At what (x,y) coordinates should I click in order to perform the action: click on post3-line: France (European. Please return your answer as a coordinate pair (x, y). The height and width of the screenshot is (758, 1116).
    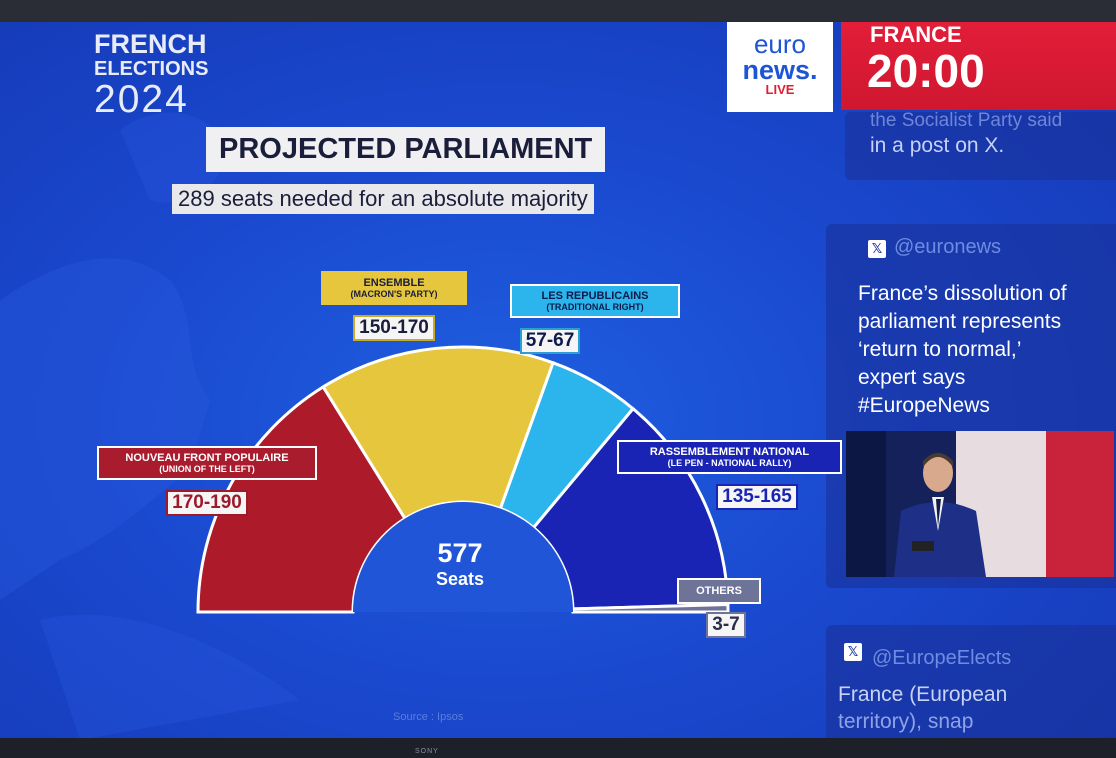
    Looking at the image, I should click on (923, 694).